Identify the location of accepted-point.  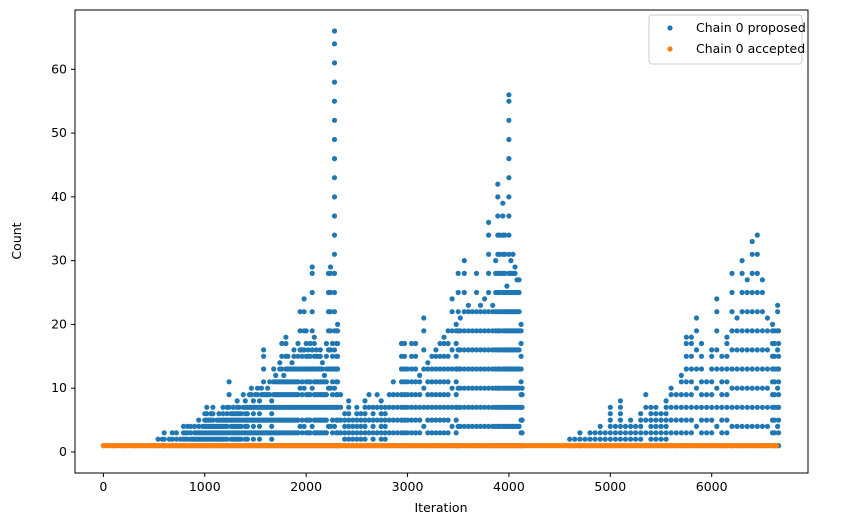
(777, 446).